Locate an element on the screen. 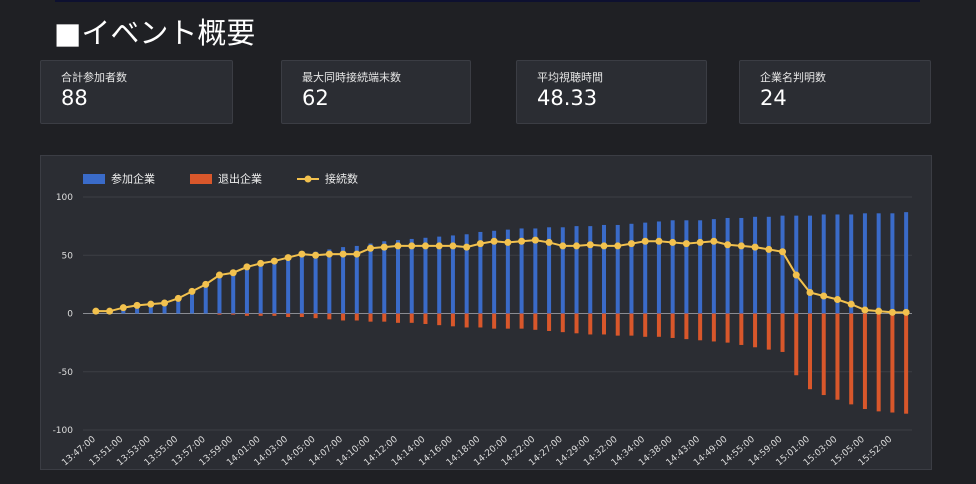  kpi-value: 62 is located at coordinates (315, 98).